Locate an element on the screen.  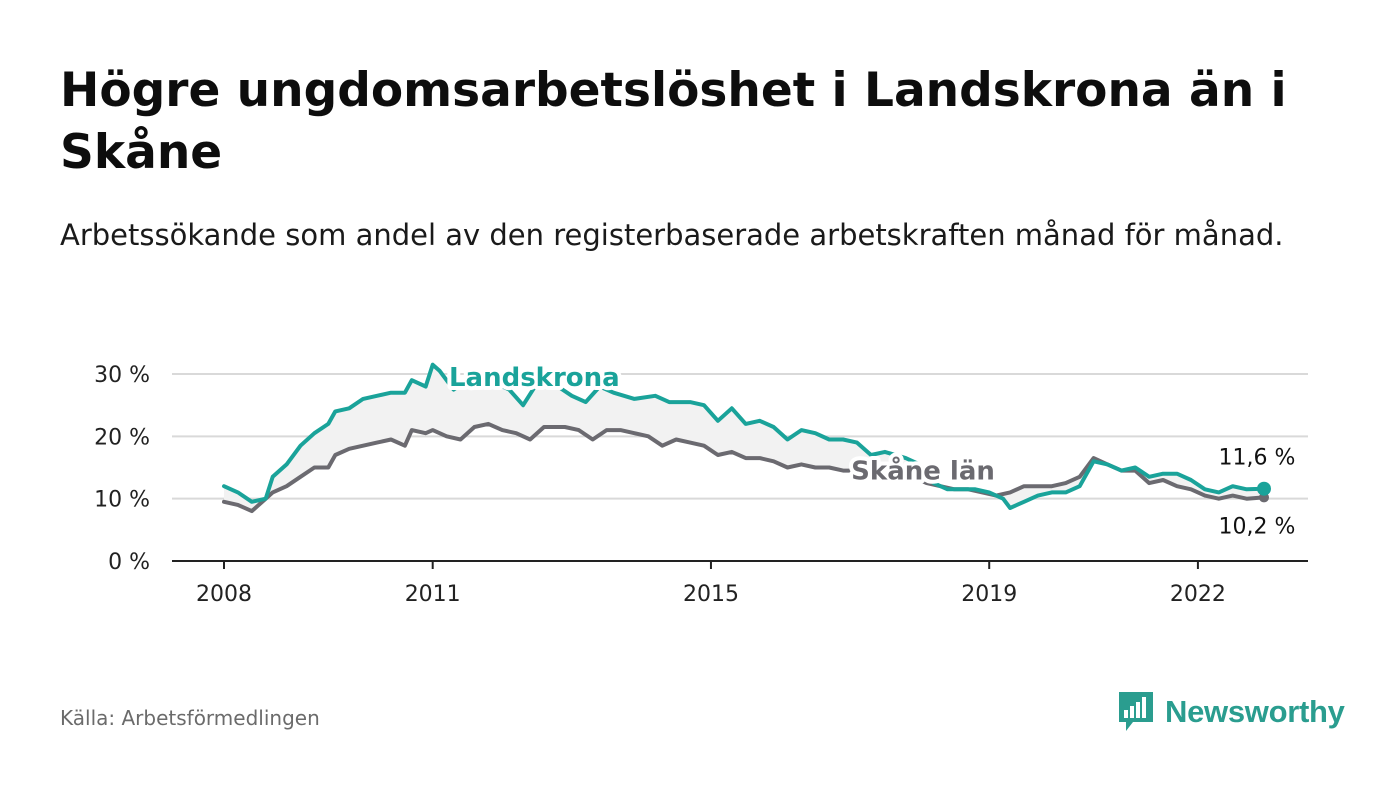
newsworthy-logo: Newsworthy is located at coordinates (1231, 712).